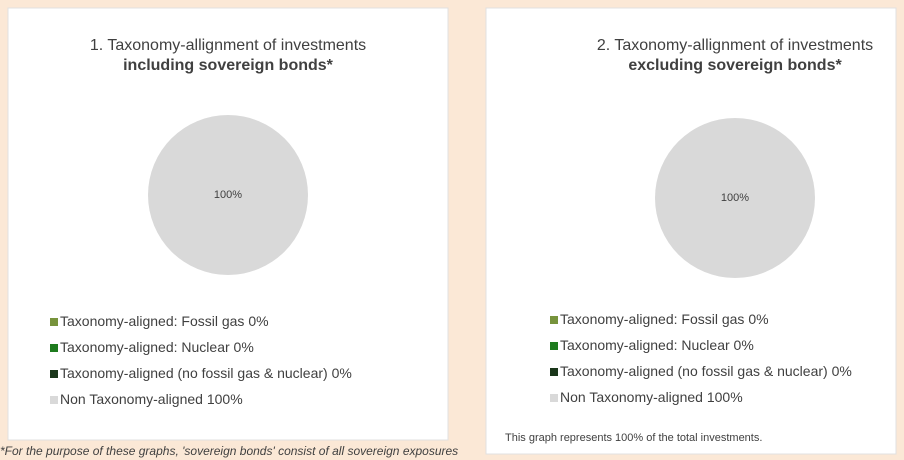 Image resolution: width=904 pixels, height=460 pixels. What do you see at coordinates (228, 65) in the screenshot?
I see `chart-subtitle: including sovereign bonds*` at bounding box center [228, 65].